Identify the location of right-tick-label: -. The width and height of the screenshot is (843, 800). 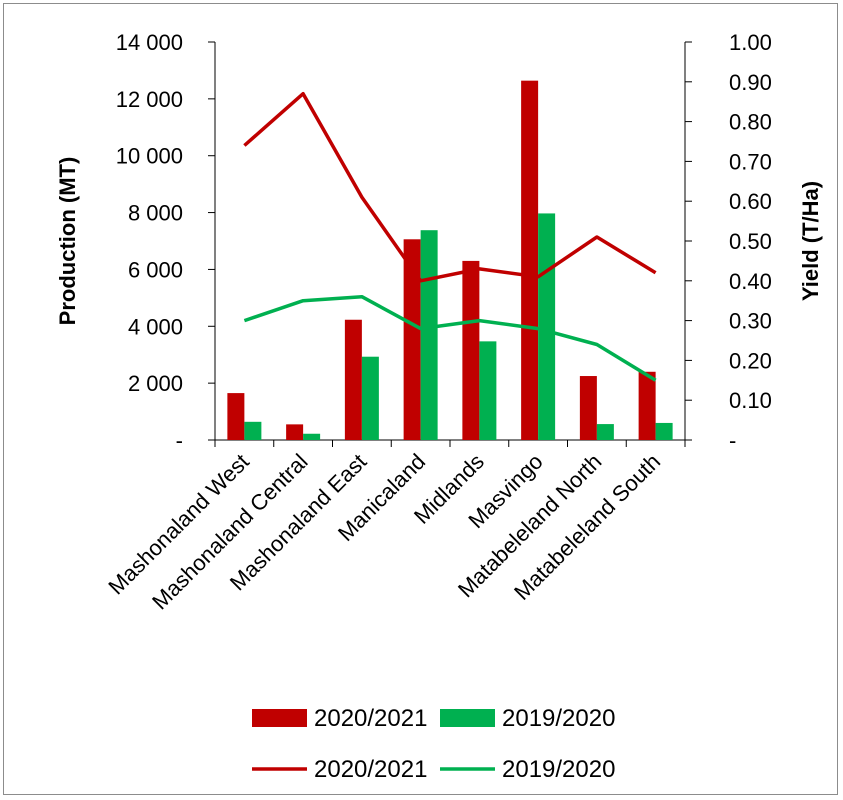
(732, 440).